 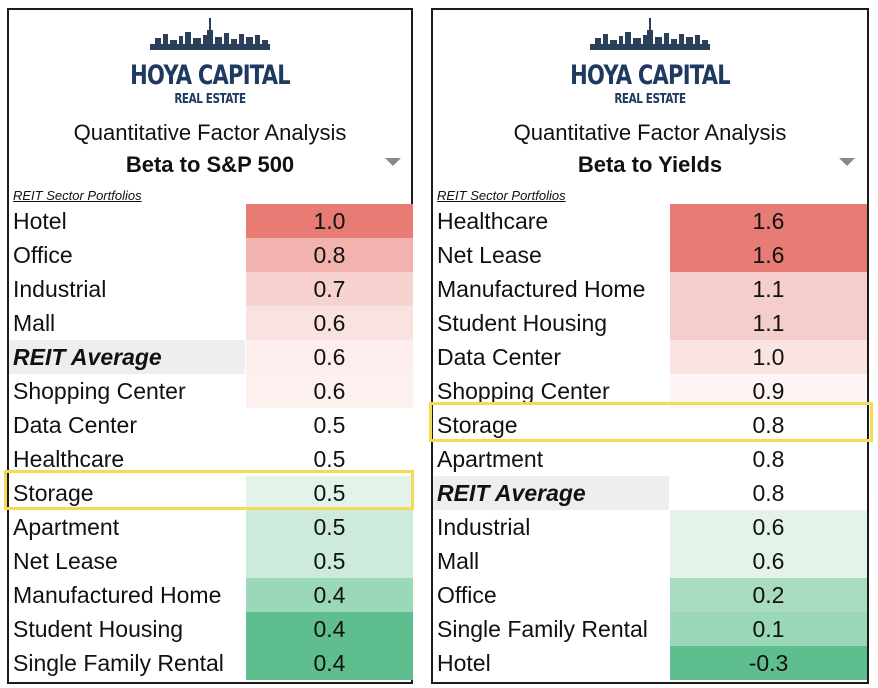 I want to click on beta-value: 0.7, so click(x=329, y=289).